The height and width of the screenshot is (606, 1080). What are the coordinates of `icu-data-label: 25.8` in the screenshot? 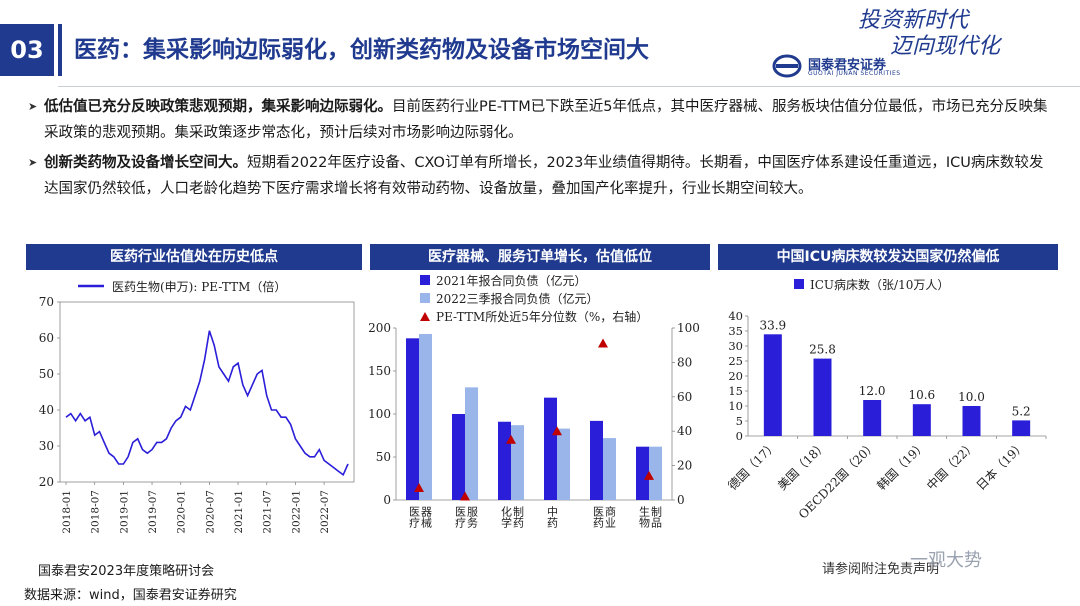 It's located at (822, 350).